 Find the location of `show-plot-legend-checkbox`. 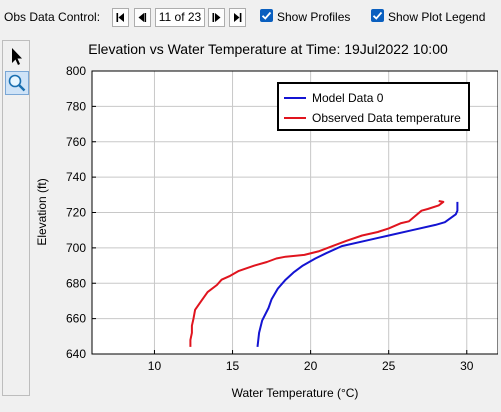

show-plot-legend-checkbox is located at coordinates (377, 15).